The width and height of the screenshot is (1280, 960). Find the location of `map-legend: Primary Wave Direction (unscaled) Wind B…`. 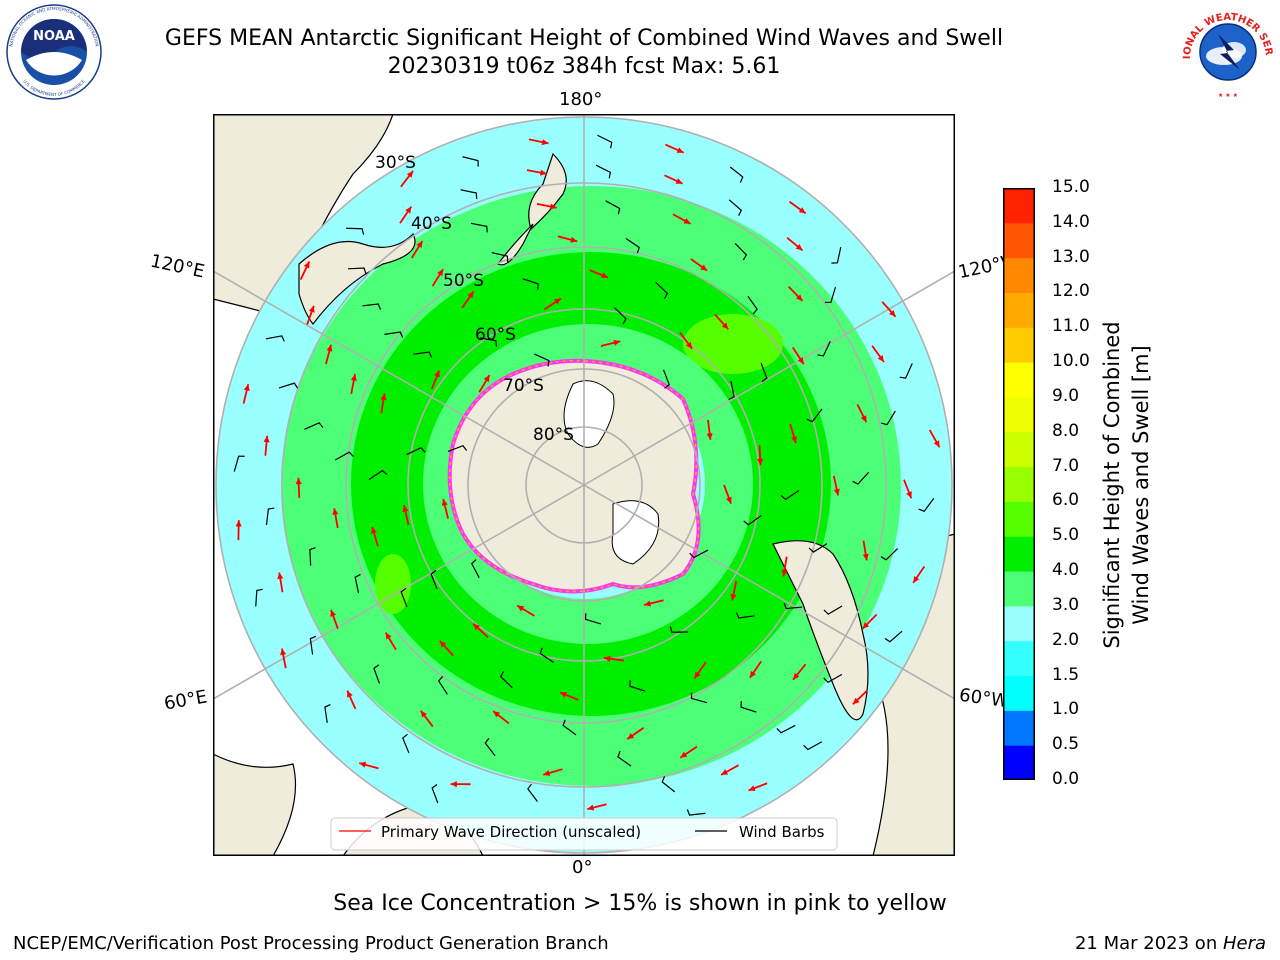

map-legend: Primary Wave Direction (unscaled) Wind B… is located at coordinates (584, 834).